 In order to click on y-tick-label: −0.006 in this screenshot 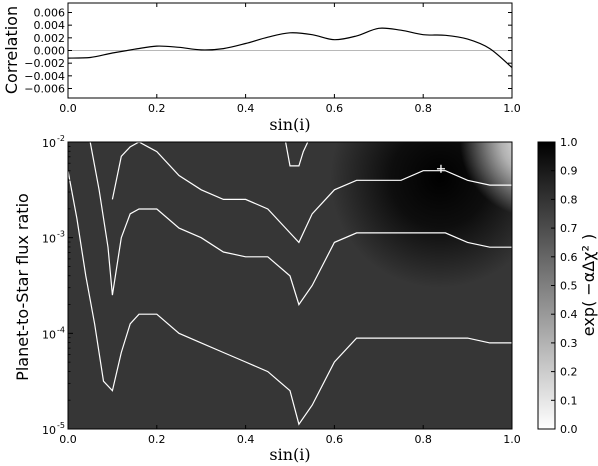, I will do `click(44, 89)`.